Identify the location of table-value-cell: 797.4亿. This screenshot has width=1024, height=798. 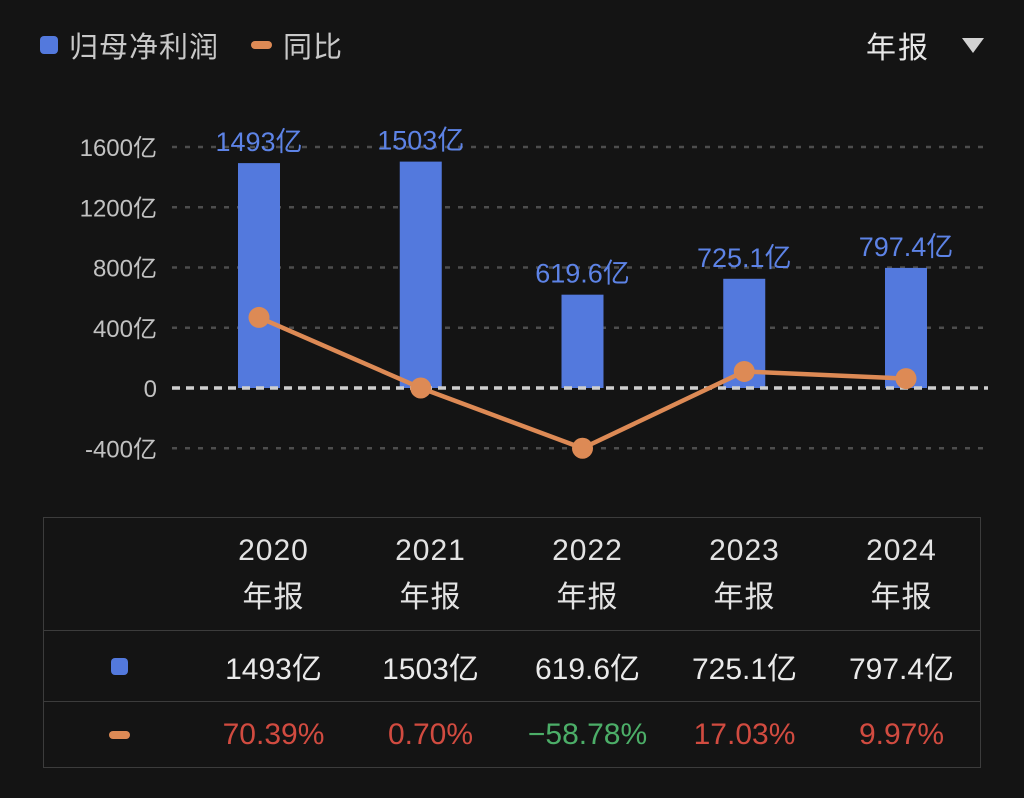
(901, 665).